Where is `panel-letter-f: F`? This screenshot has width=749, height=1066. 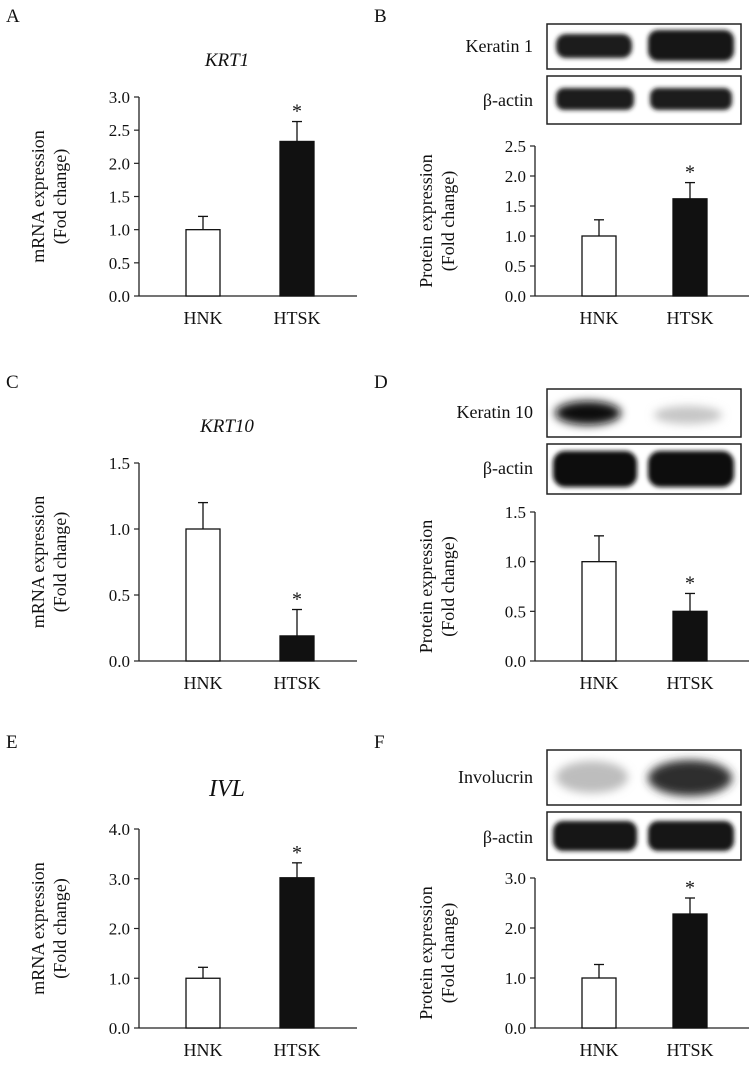 panel-letter-f: F is located at coordinates (379, 742).